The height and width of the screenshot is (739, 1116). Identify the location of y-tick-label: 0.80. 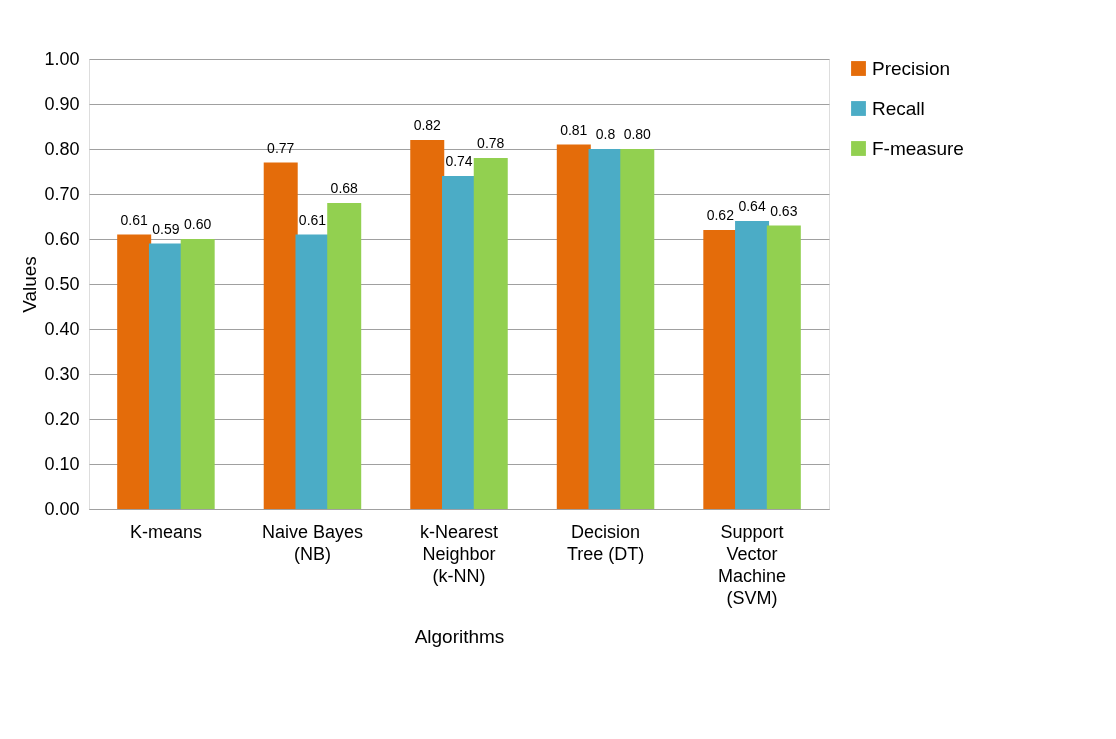
(62, 148).